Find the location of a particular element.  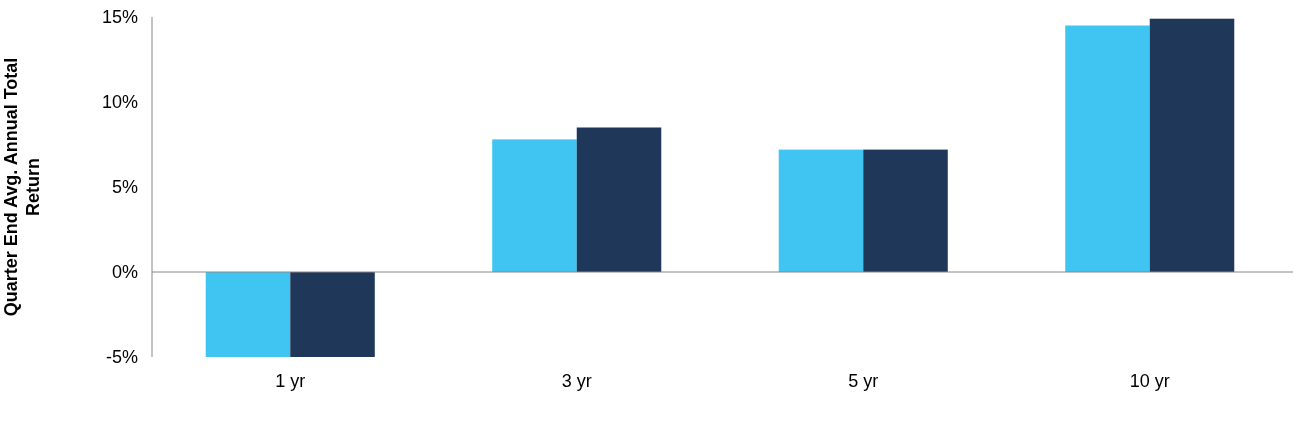

y-tick-label: 5% is located at coordinates (124, 187).